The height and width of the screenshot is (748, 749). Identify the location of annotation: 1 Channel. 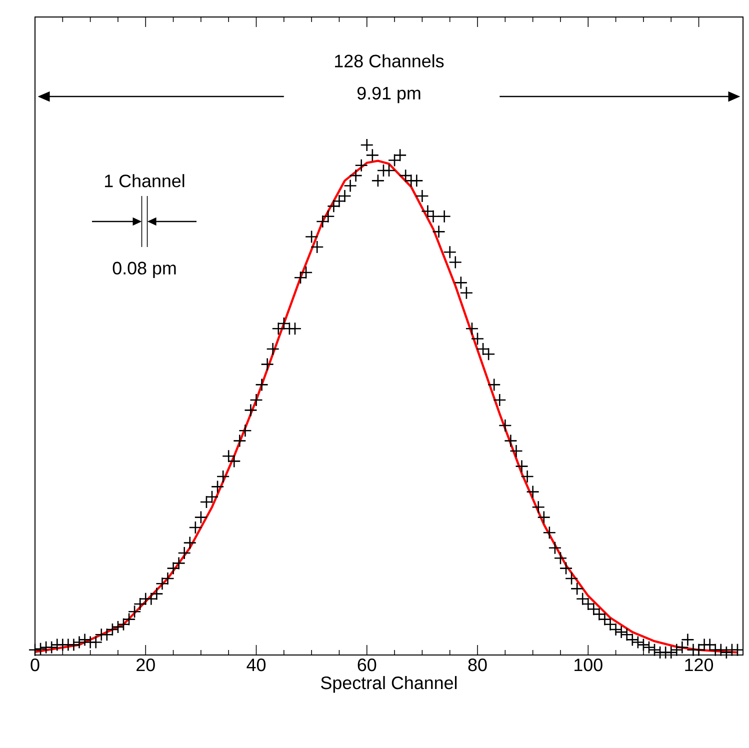
(144, 181).